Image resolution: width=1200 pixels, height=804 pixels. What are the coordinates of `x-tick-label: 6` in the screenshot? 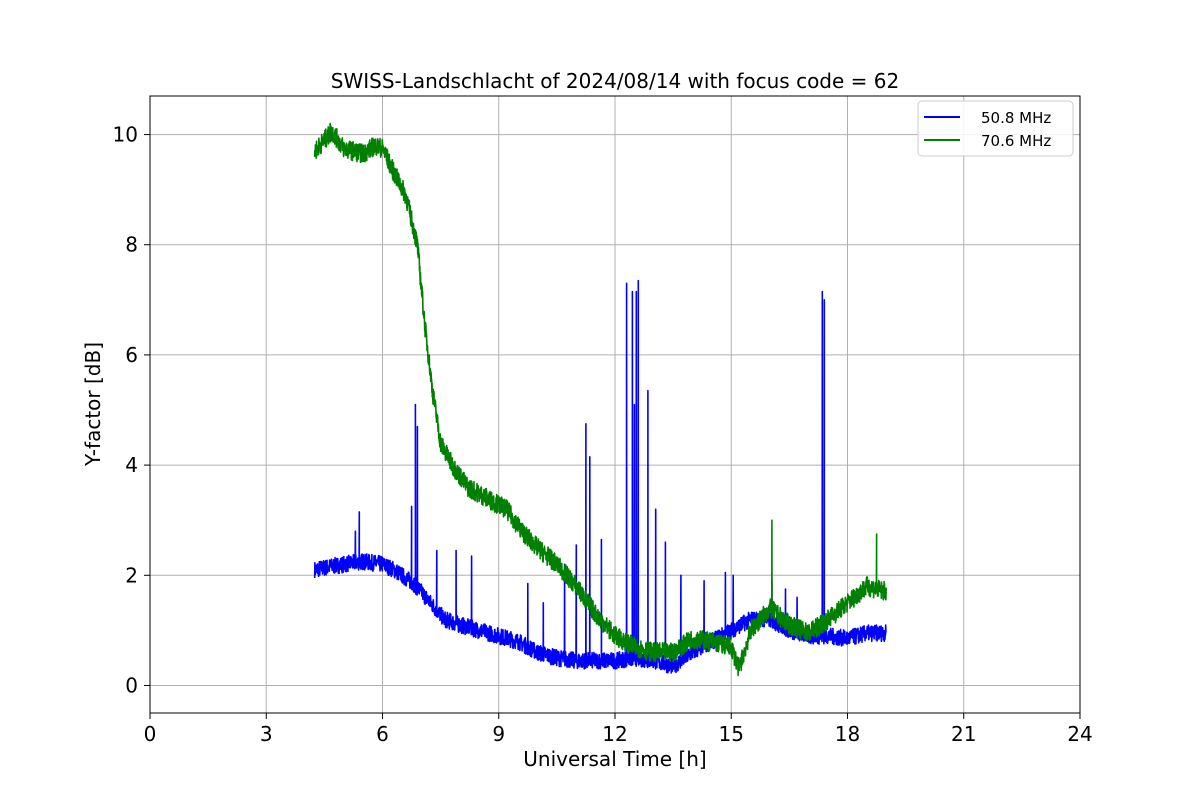 It's located at (382, 734).